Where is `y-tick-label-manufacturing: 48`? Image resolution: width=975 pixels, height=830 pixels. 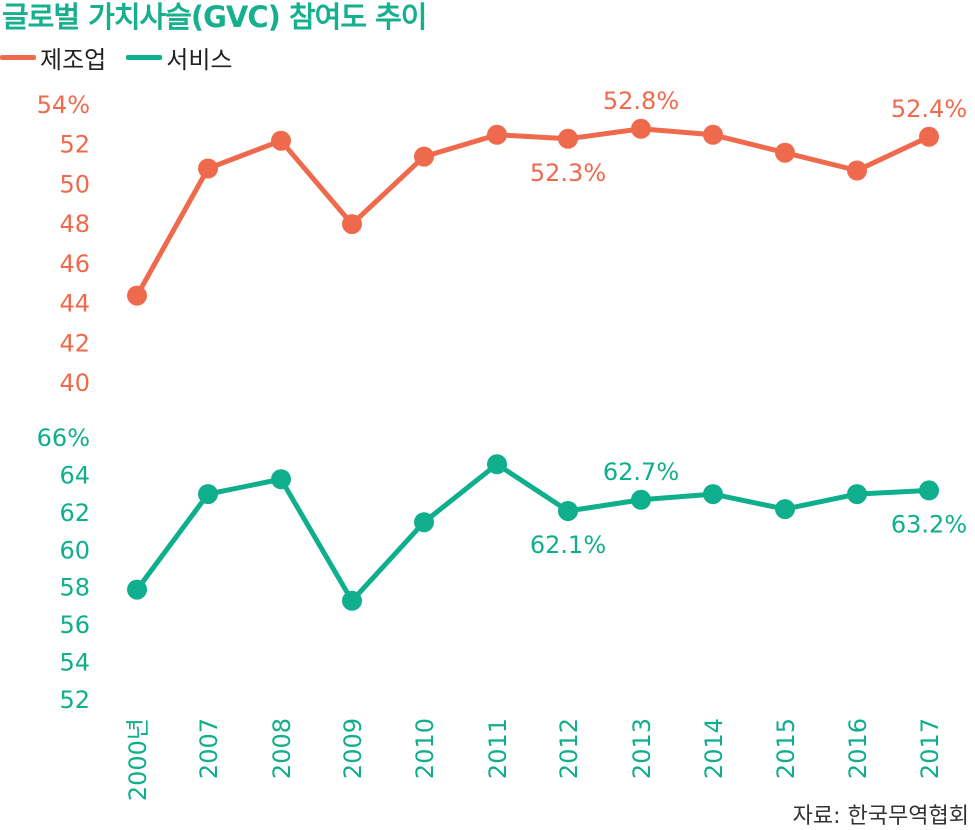
y-tick-label-manufacturing: 48 is located at coordinates (74, 224).